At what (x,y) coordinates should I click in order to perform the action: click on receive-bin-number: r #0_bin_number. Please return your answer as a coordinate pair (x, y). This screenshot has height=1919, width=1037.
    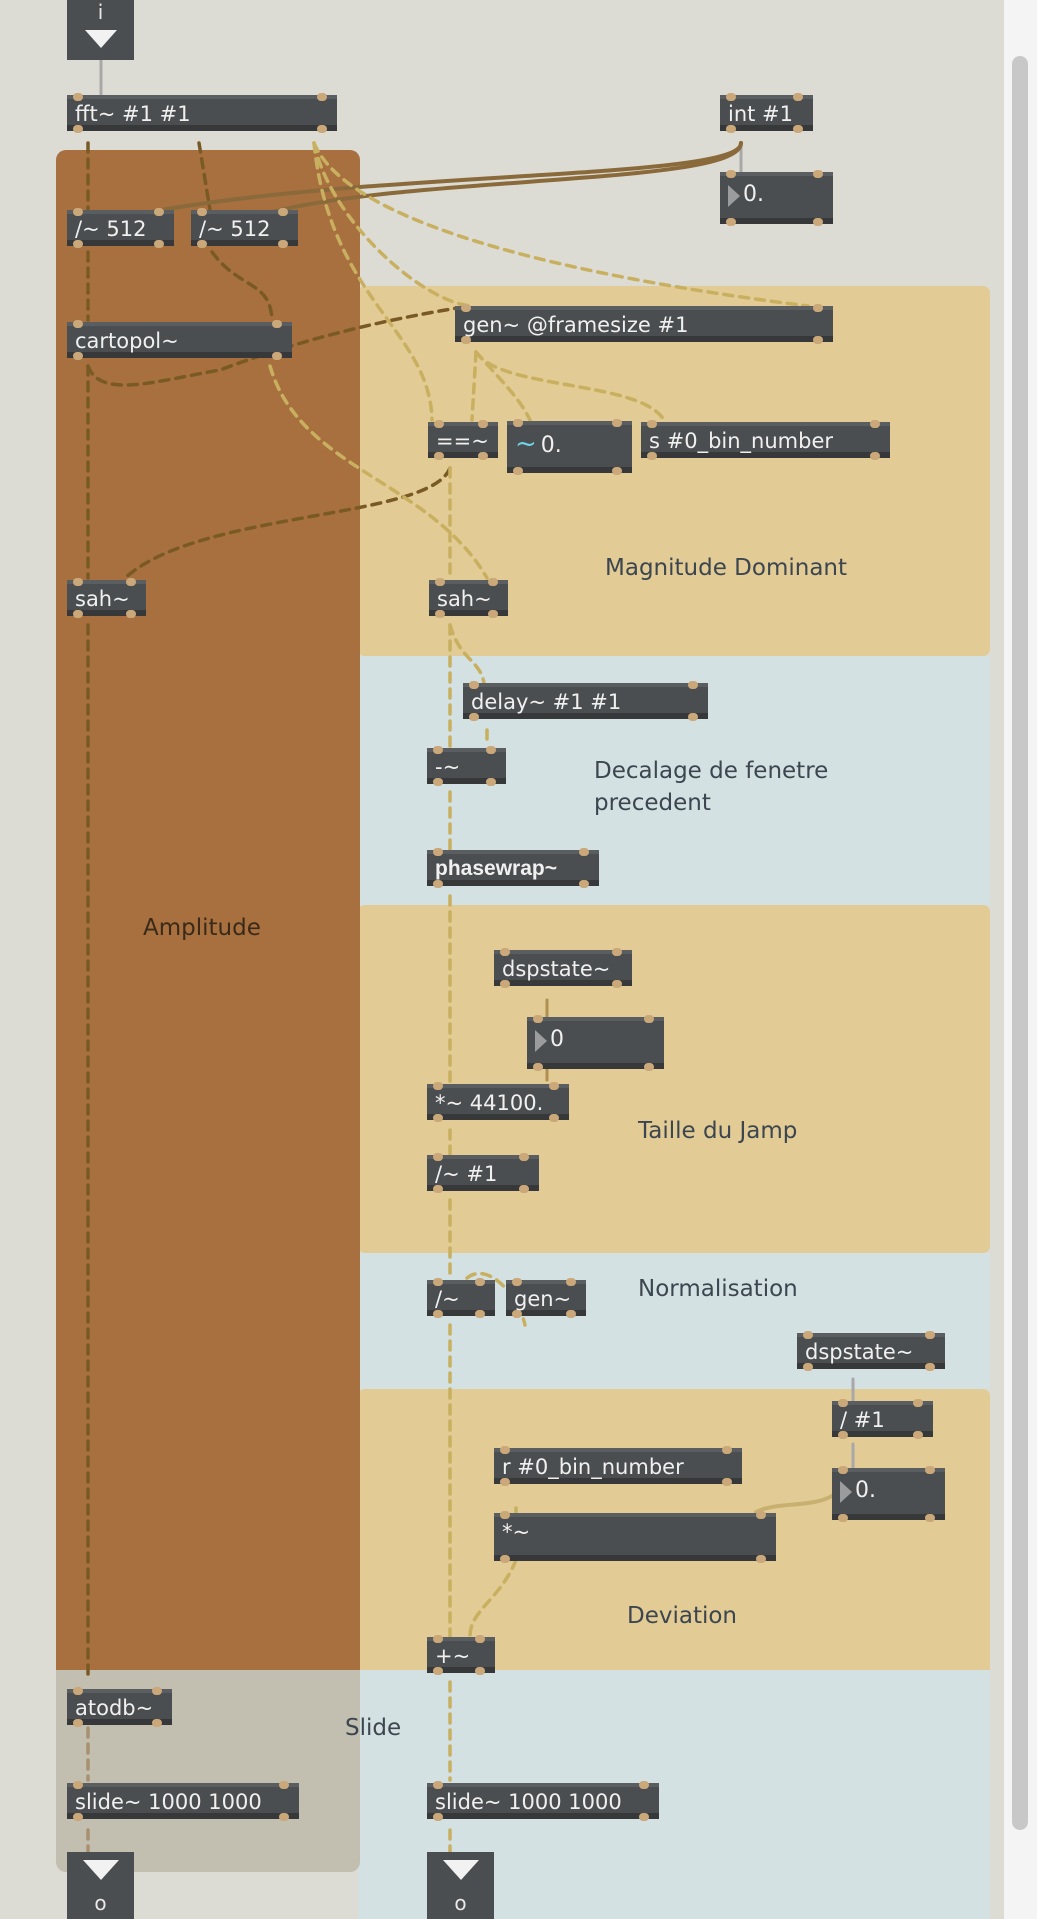
    Looking at the image, I should click on (618, 1466).